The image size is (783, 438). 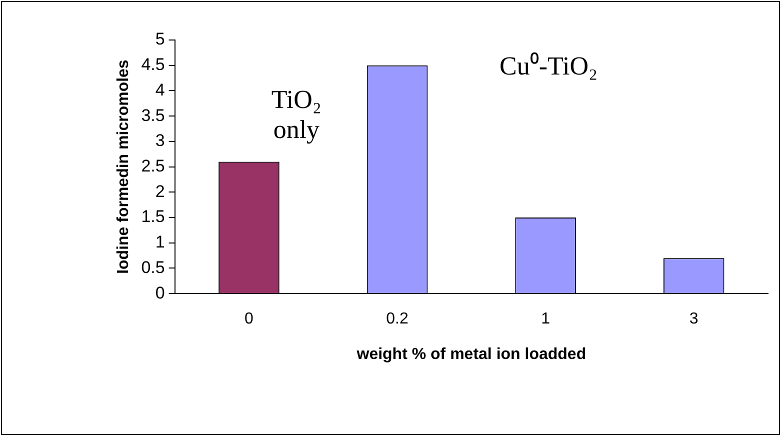 I want to click on y-axis-title: Iodine formedin micromoles, so click(x=123, y=167).